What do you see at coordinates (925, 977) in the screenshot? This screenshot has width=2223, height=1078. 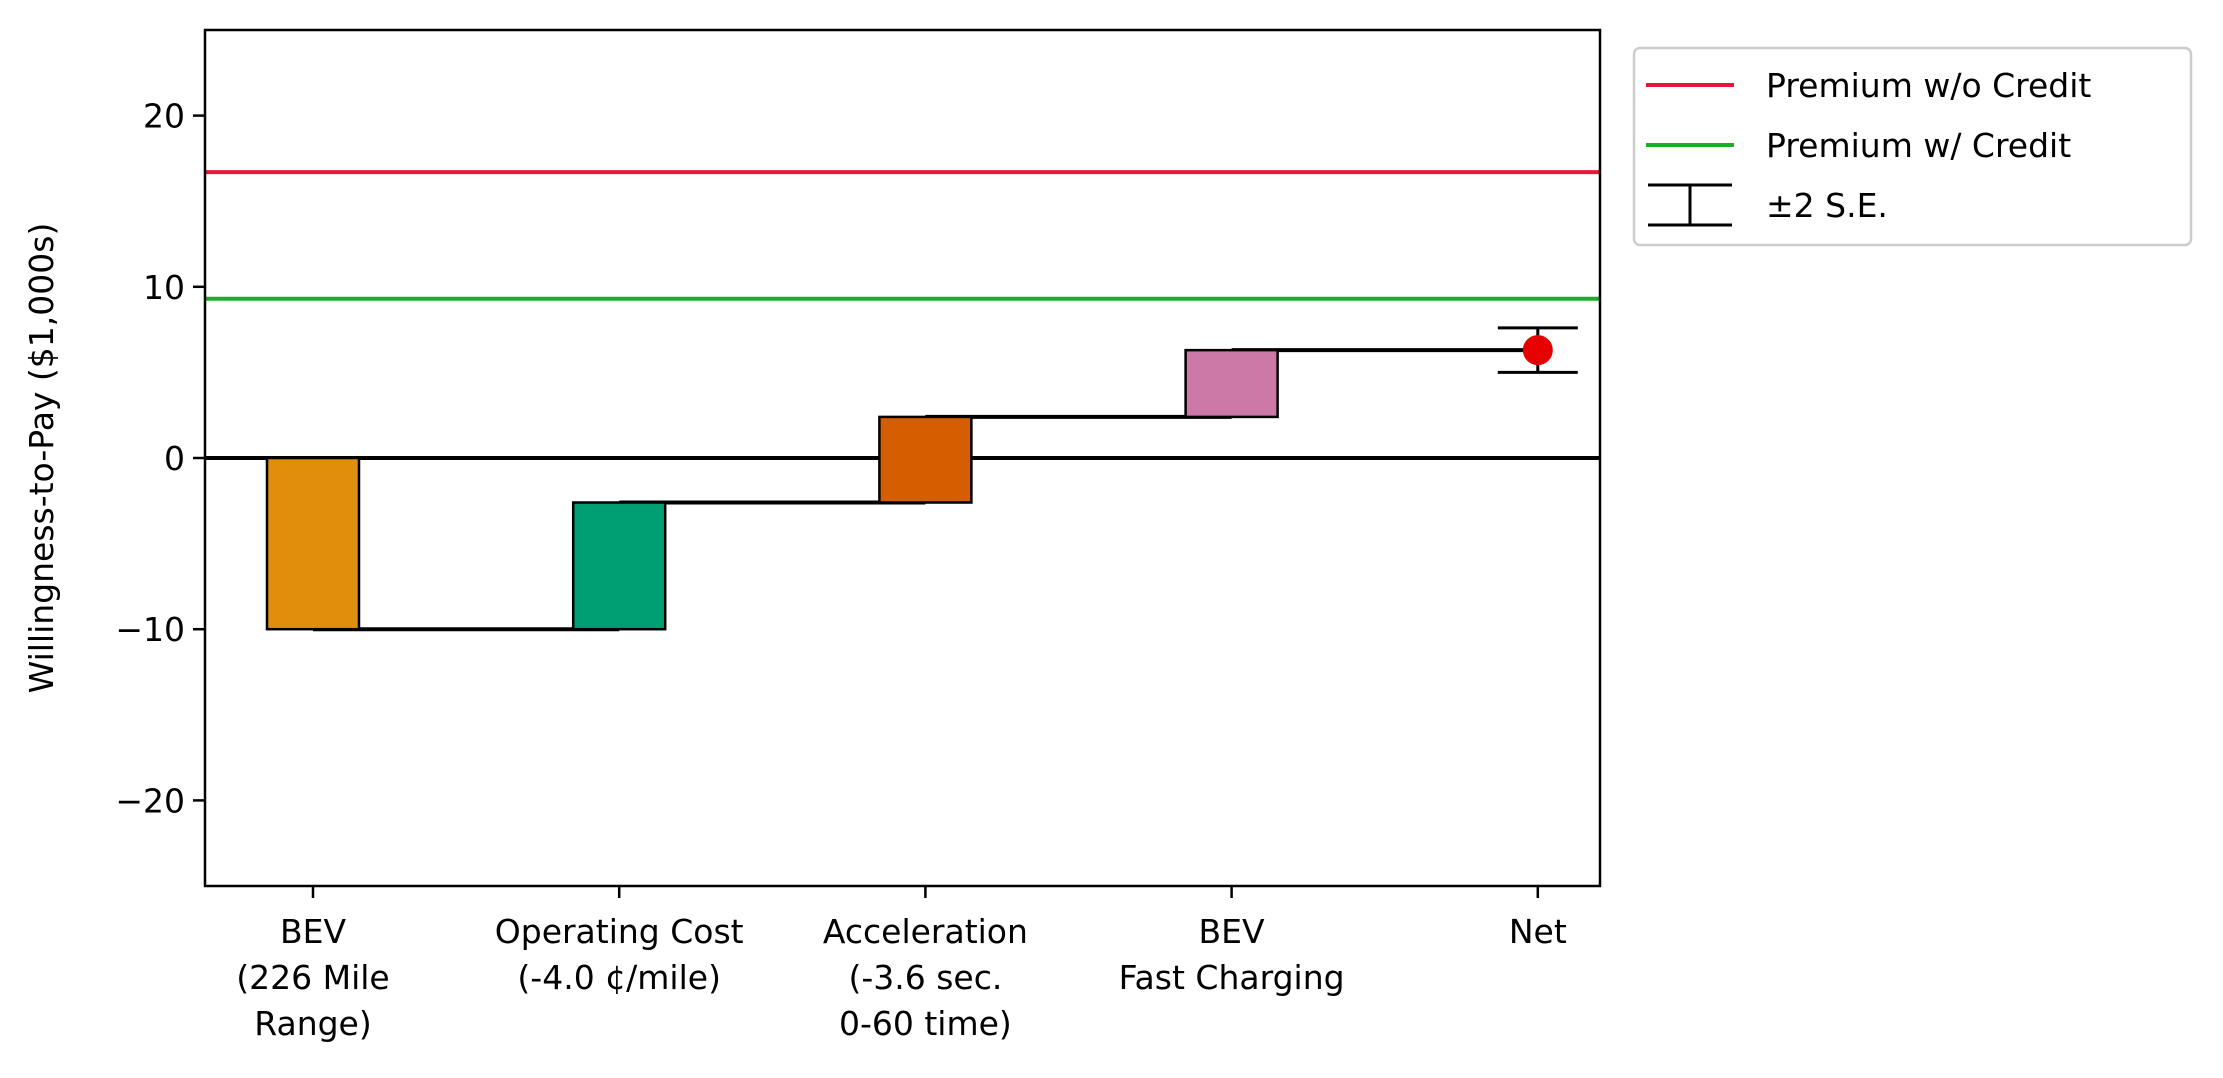 I see `x-tick-label: Acceleration (-3.6 sec. 0-60 time)` at bounding box center [925, 977].